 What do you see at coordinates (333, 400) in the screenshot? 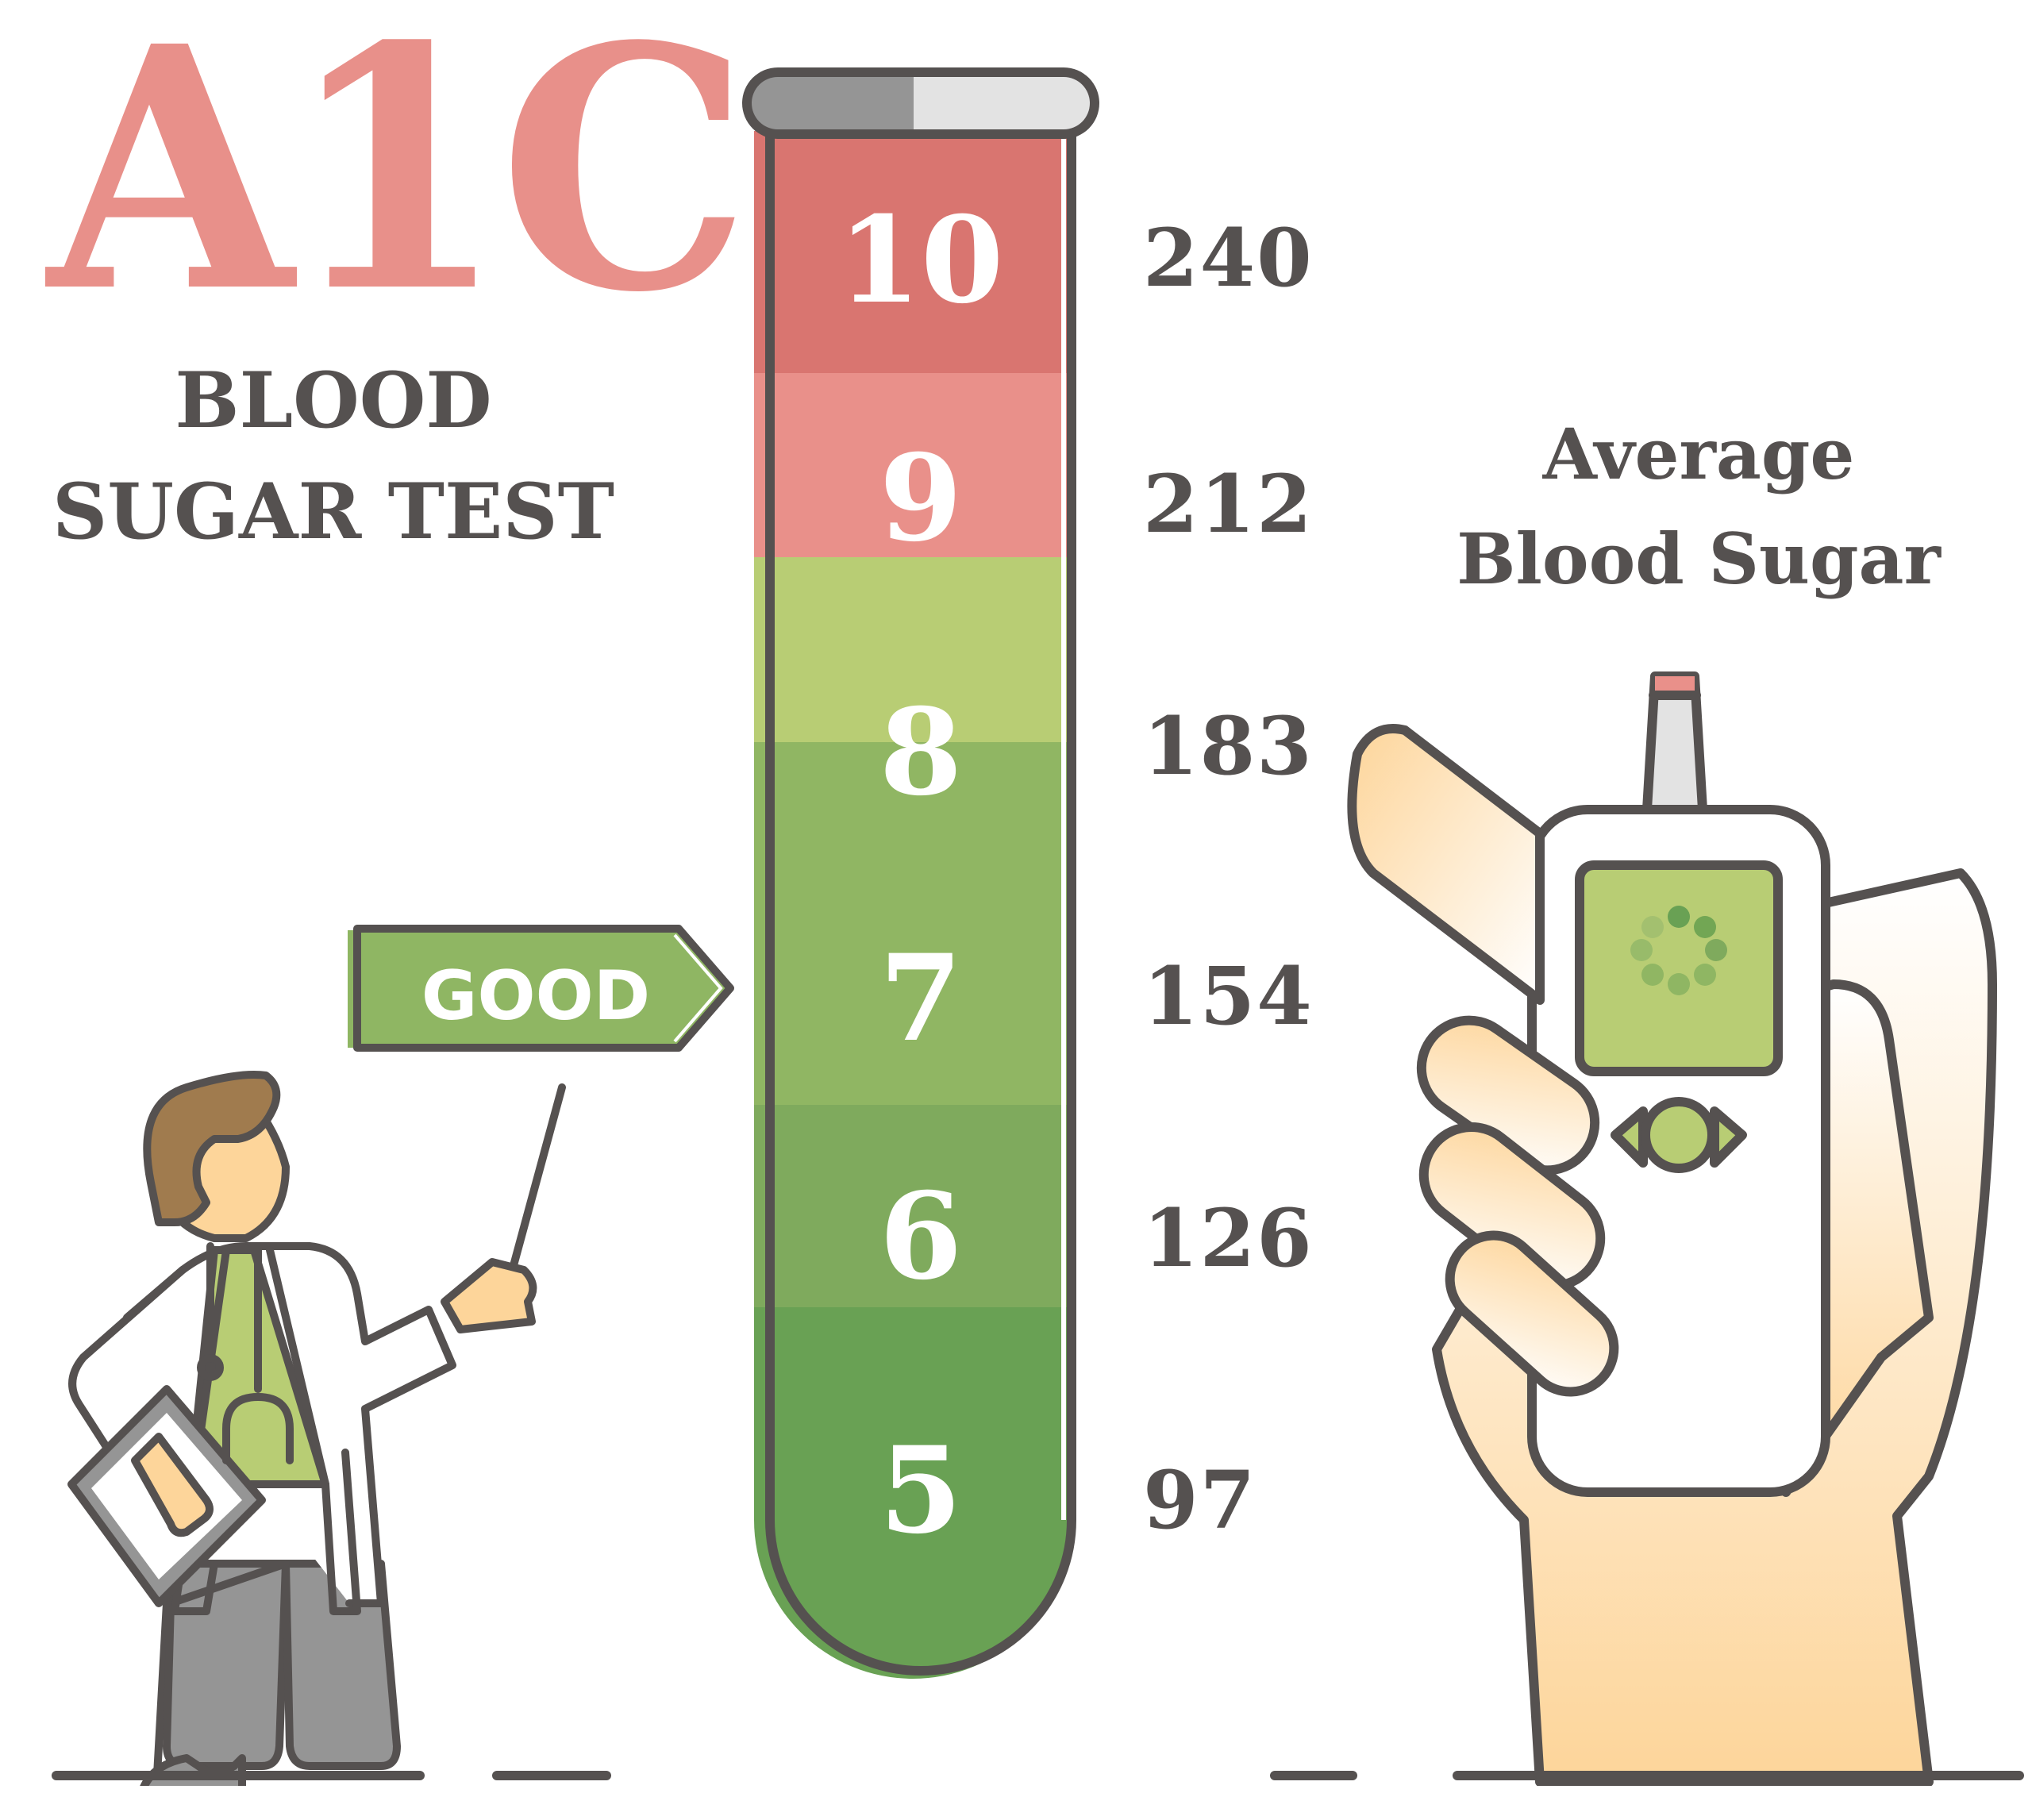
I see `subtitle-line-1: BLOOD` at bounding box center [333, 400].